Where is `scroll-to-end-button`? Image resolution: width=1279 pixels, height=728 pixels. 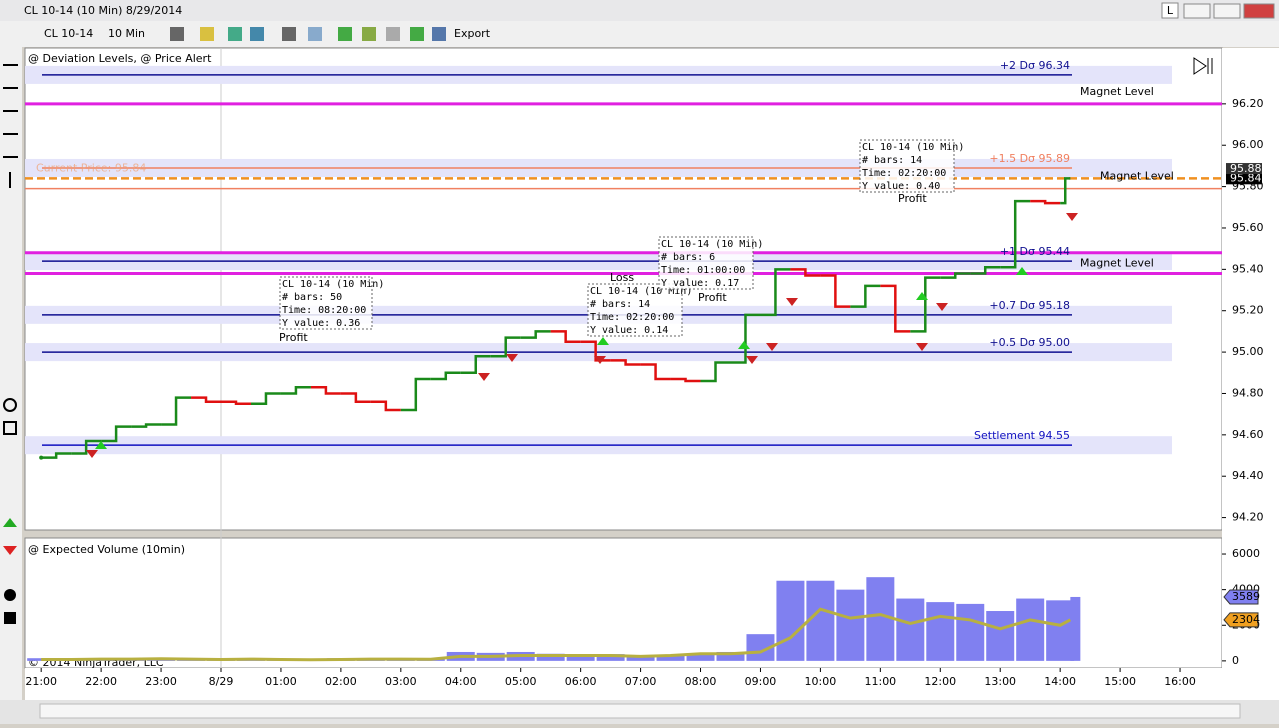 scroll-to-end-button is located at coordinates (1203, 66).